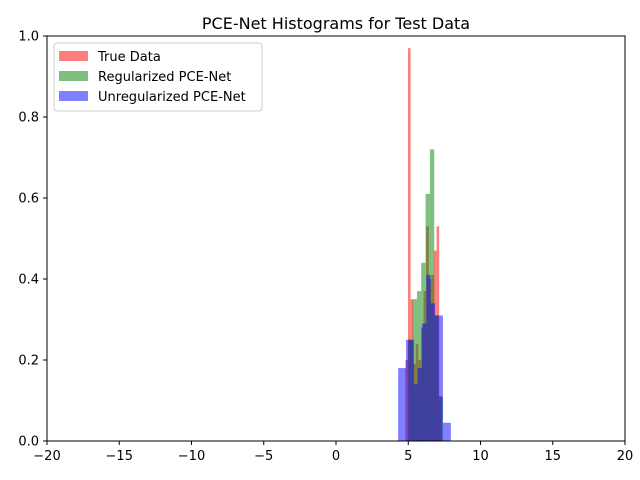 The height and width of the screenshot is (480, 640). I want to click on y-tick-label: 0.0, so click(28, 442).